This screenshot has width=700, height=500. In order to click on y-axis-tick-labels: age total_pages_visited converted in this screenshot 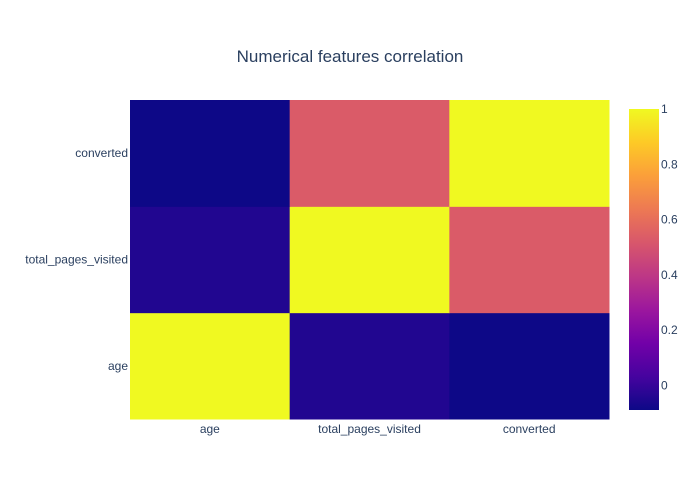, I will do `click(76, 259)`.